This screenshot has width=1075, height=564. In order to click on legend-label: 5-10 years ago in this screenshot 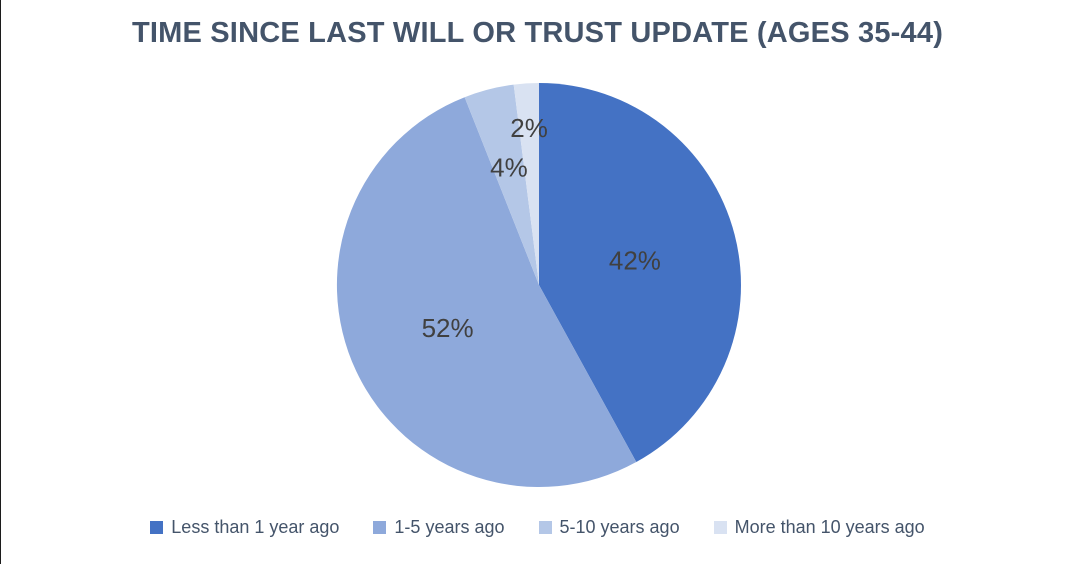, I will do `click(619, 527)`.